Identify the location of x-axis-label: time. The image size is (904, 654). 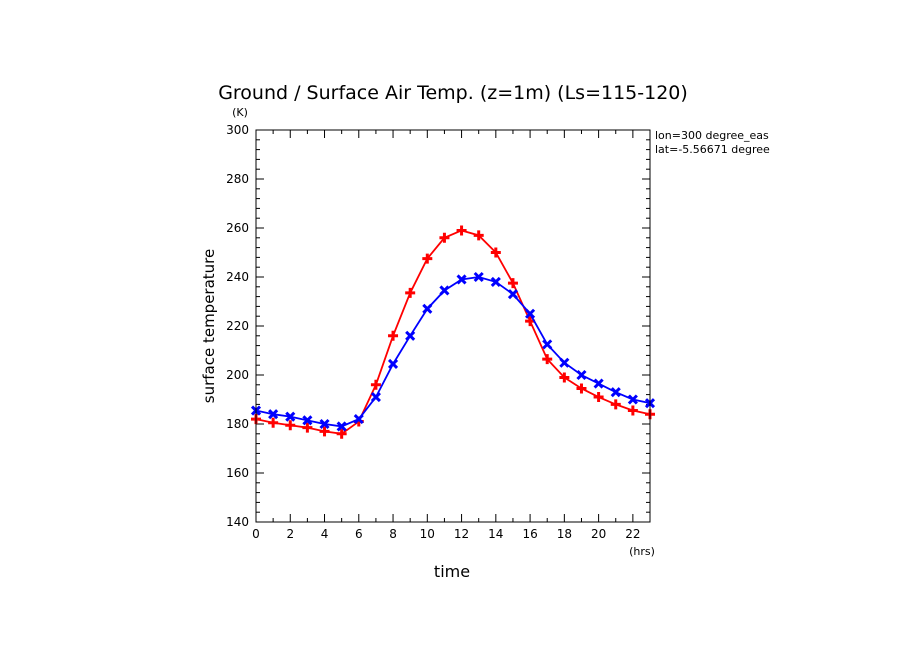
(452, 571).